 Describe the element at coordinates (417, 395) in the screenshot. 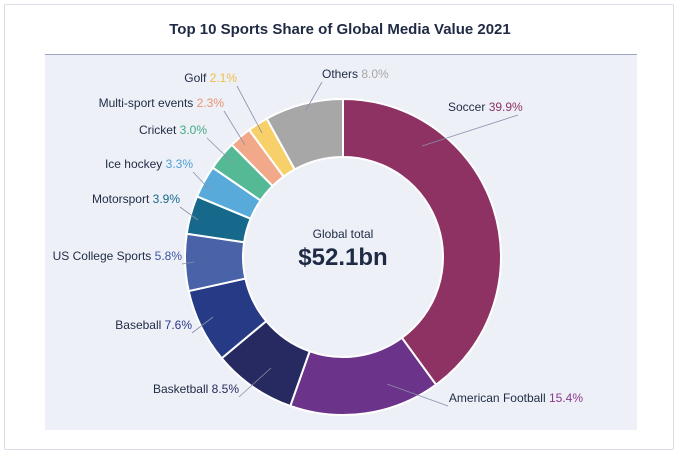

I see `leader-line-american-football` at that location.